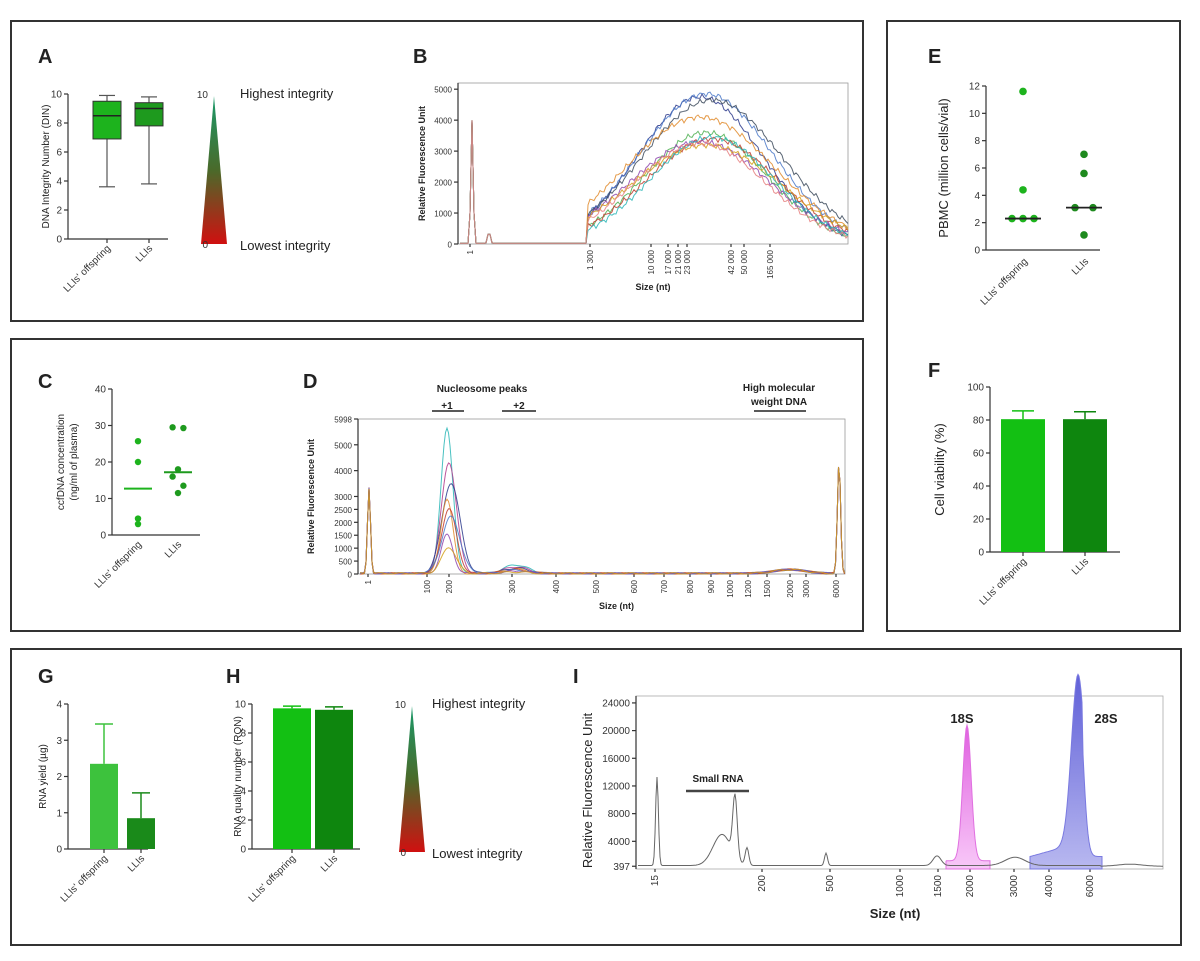 The image size is (1200, 961). Describe the element at coordinates (101, 426) in the screenshot. I see `y-tick-label: 30` at that location.